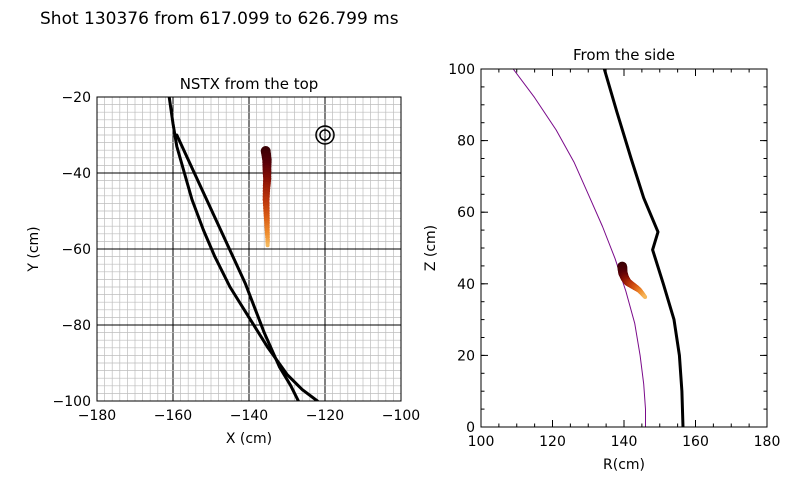  What do you see at coordinates (466, 142) in the screenshot?
I see `y-tick-label: 80` at bounding box center [466, 142].